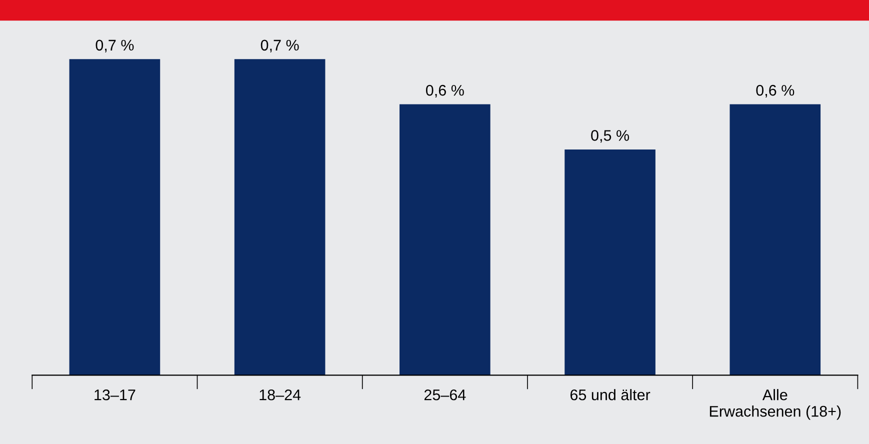 This screenshot has width=869, height=444. I want to click on x-tick-label: 25–64, so click(445, 394).